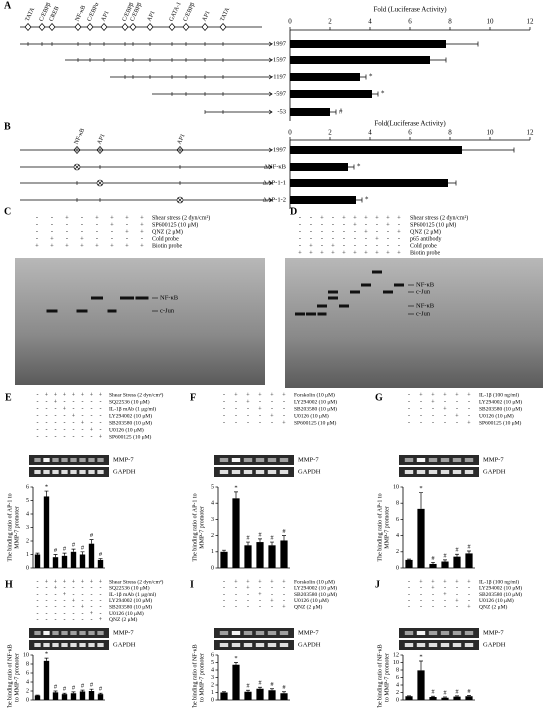 This screenshot has height=708, width=550. Describe the element at coordinates (290, 133) in the screenshot. I see `x-tick-label: 0` at that location.